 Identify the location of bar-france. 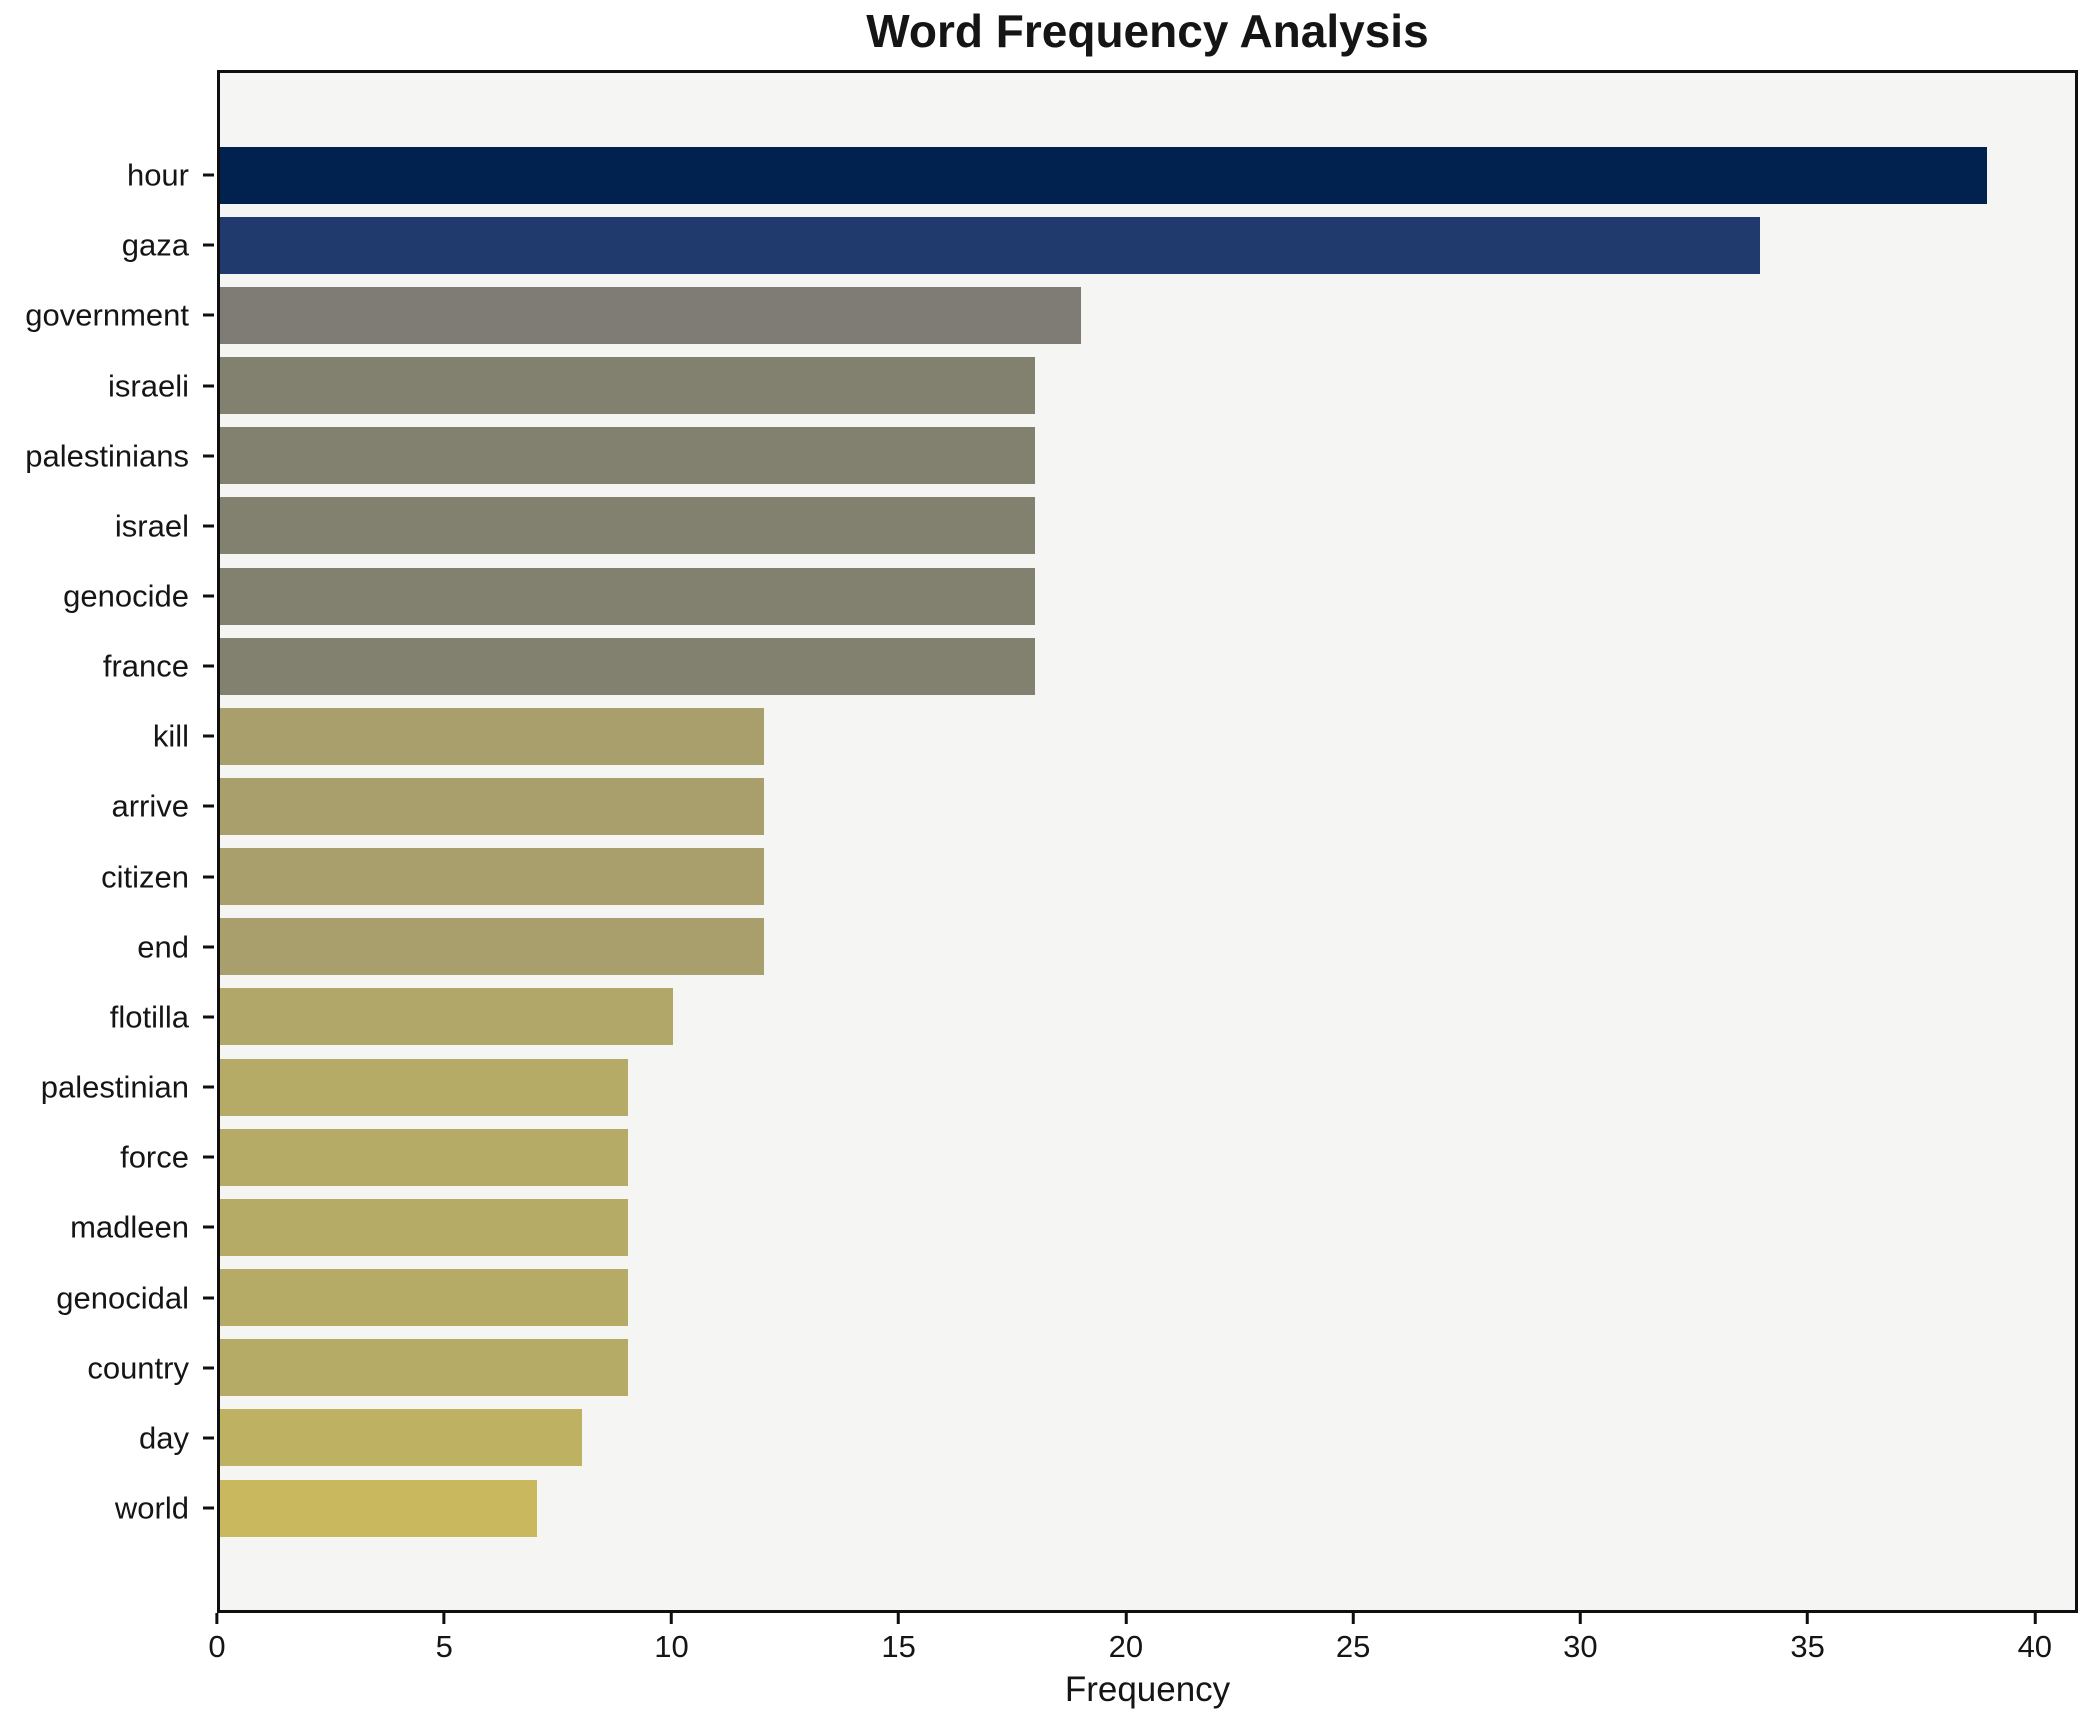
(628, 666).